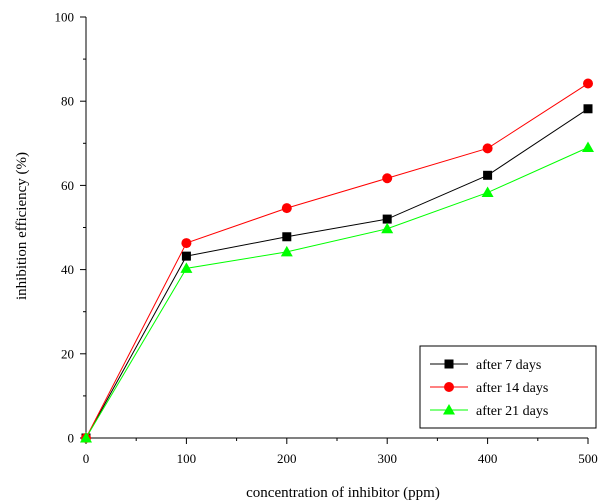  What do you see at coordinates (67, 269) in the screenshot?
I see `y-tick-label: 40` at bounding box center [67, 269].